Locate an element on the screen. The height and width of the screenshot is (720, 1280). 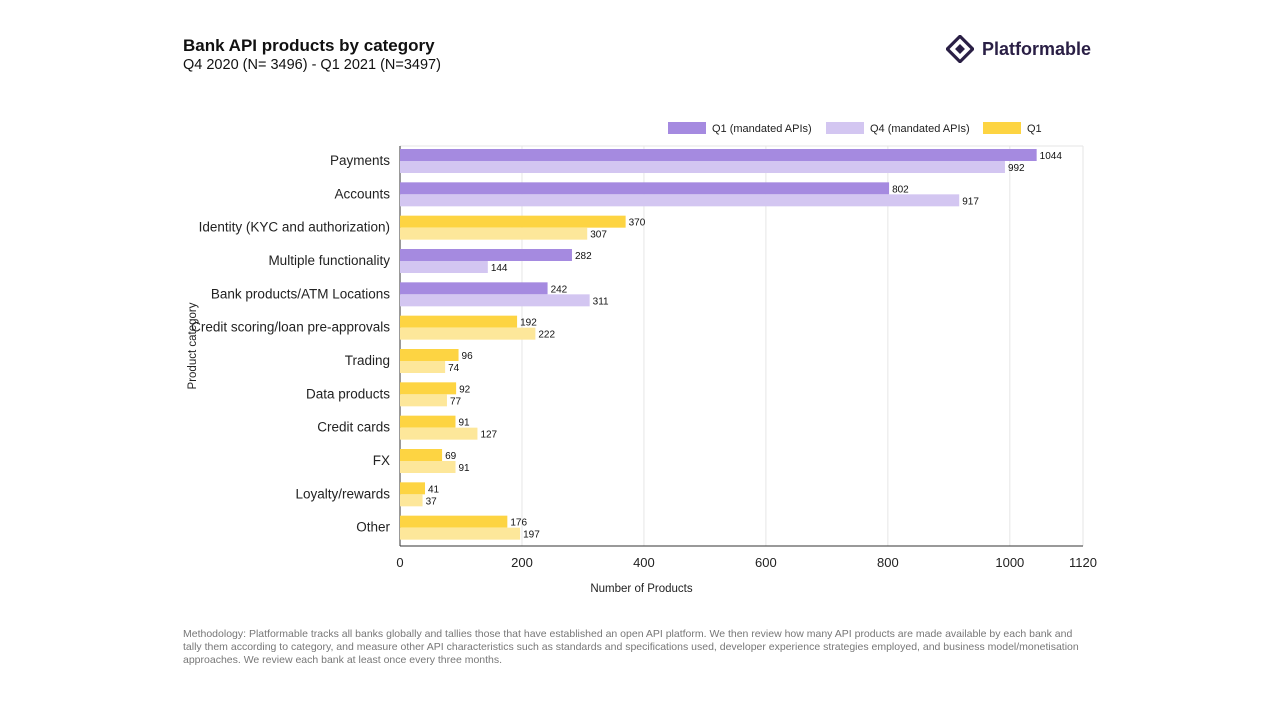
x-axis-title: Number of Products is located at coordinates (641, 589).